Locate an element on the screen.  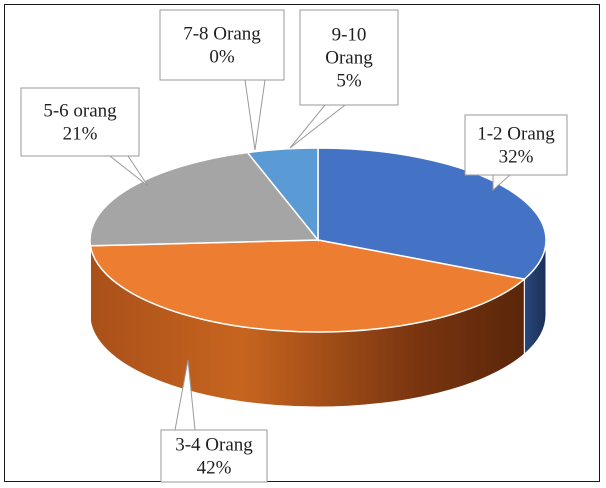
slice-label: 7-8 Orang is located at coordinates (222, 34).